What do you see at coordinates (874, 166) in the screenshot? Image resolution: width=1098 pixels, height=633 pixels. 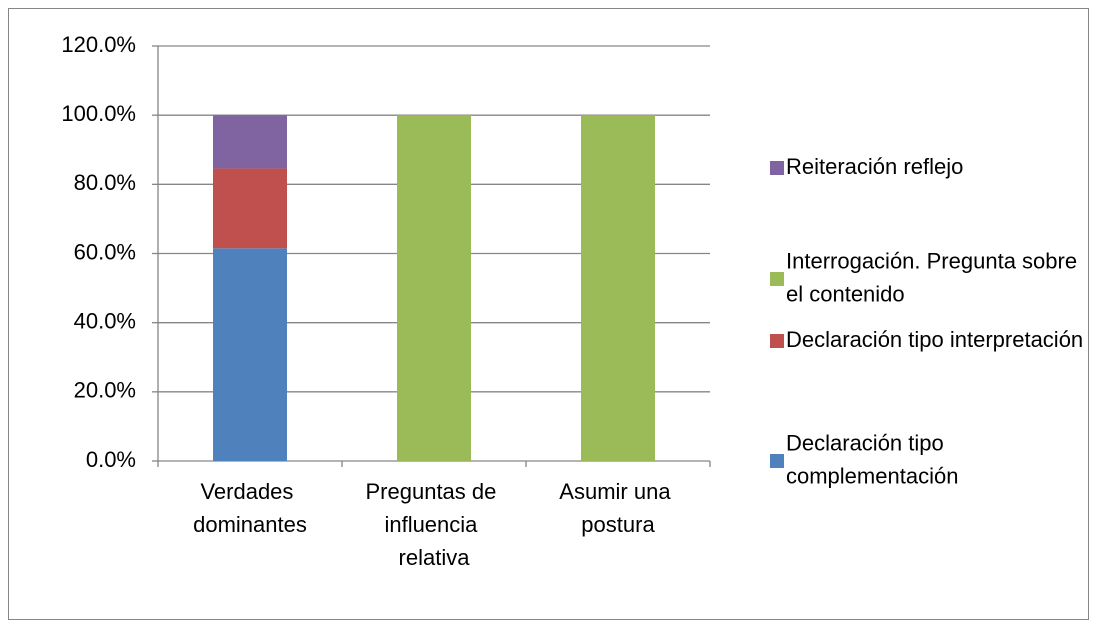 I see `legend-label: Reiteración reflejo` at bounding box center [874, 166].